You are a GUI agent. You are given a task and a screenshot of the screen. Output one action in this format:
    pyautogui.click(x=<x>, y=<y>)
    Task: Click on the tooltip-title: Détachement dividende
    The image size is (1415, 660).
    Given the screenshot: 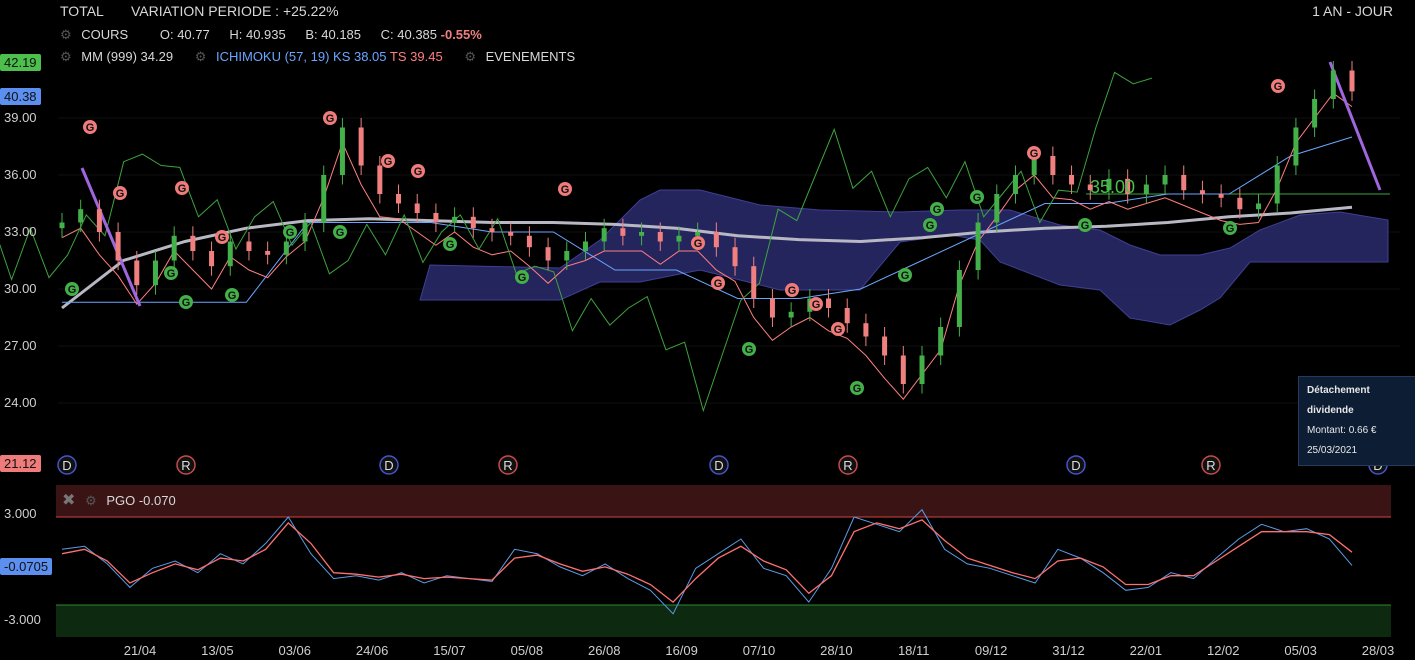 What is the action you would take?
    pyautogui.click(x=1338, y=400)
    